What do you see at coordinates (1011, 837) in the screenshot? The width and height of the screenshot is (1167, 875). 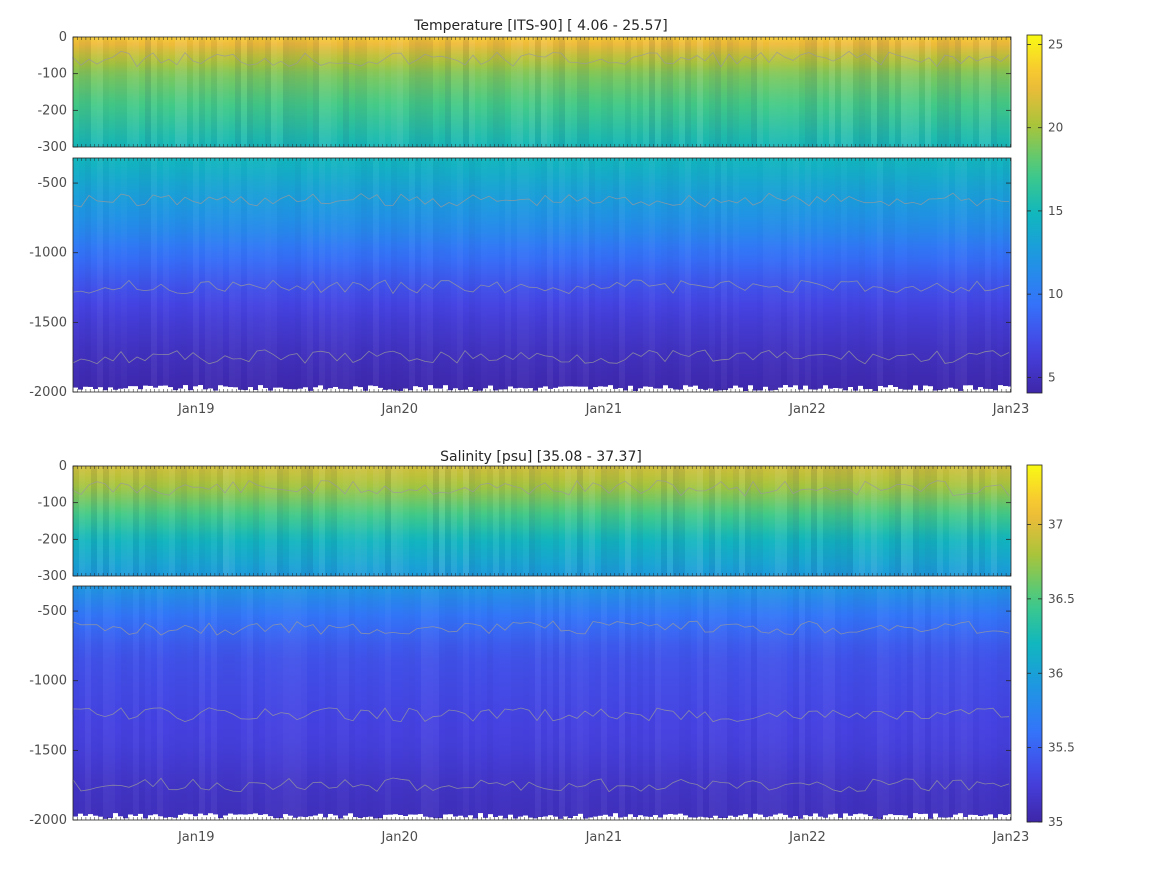 I see `x-tick-label: Jan23` at bounding box center [1011, 837].